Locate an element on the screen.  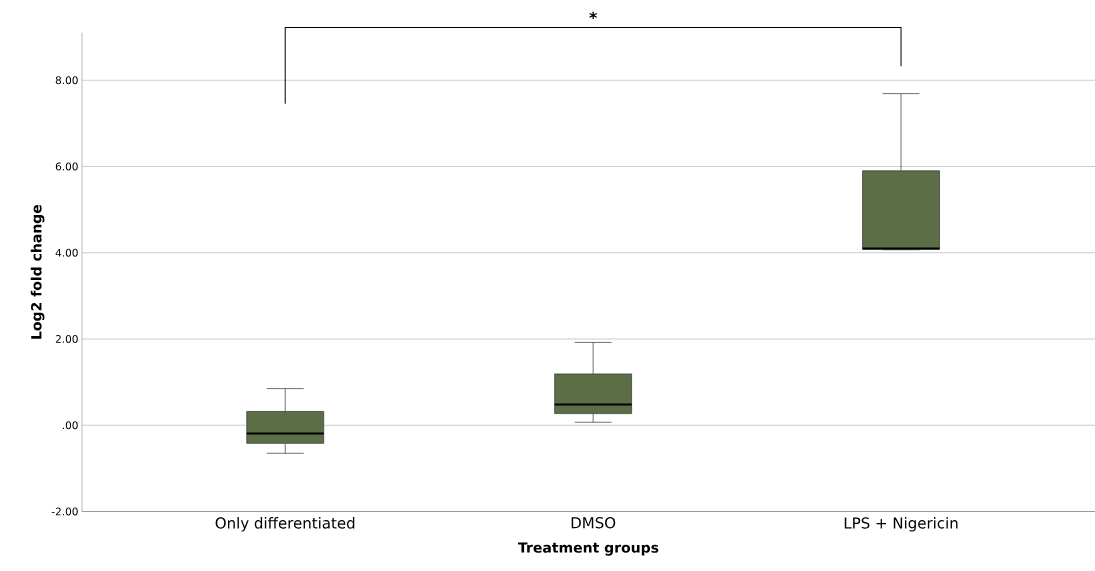
x-tick-label: DMSO is located at coordinates (593, 523).